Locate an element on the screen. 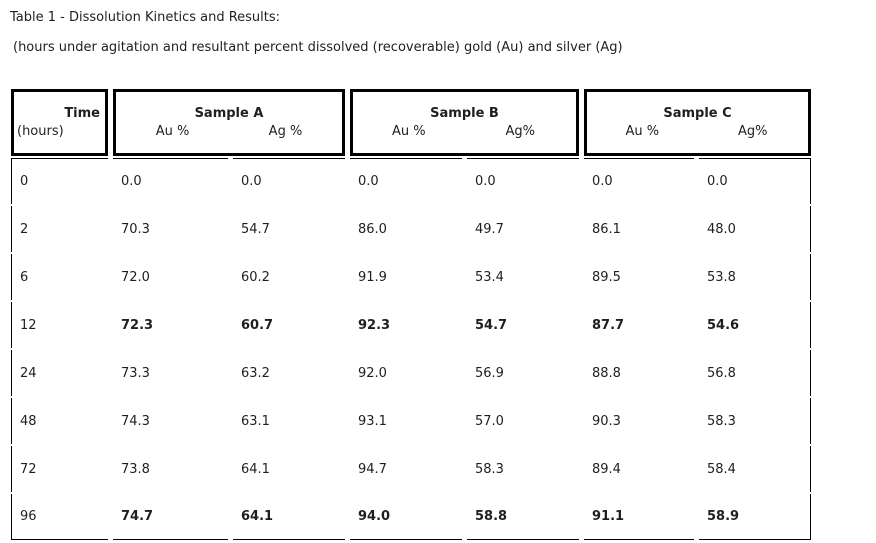 The height and width of the screenshot is (543, 876). time-cell: 96 is located at coordinates (59, 517).